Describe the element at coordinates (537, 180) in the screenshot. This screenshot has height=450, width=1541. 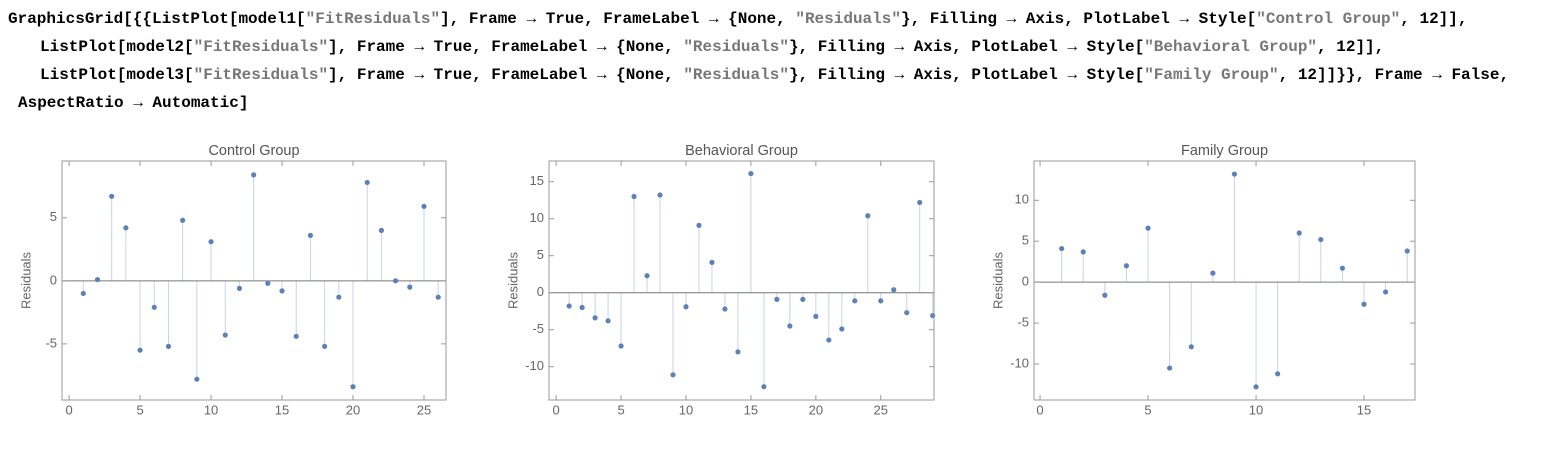
I see `y-tick-label: 15` at that location.